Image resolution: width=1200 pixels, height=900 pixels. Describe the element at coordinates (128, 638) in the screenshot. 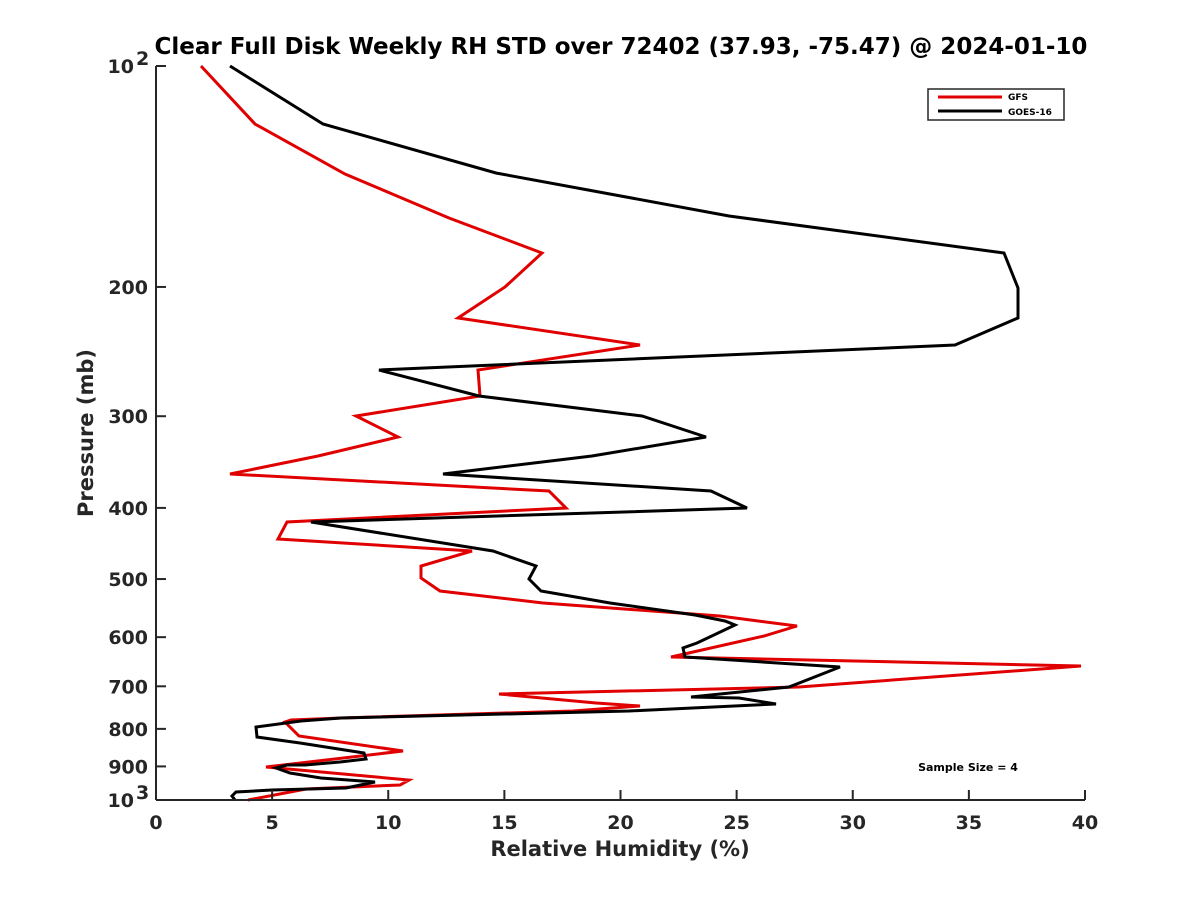

I see `y-tick-label: 600` at that location.